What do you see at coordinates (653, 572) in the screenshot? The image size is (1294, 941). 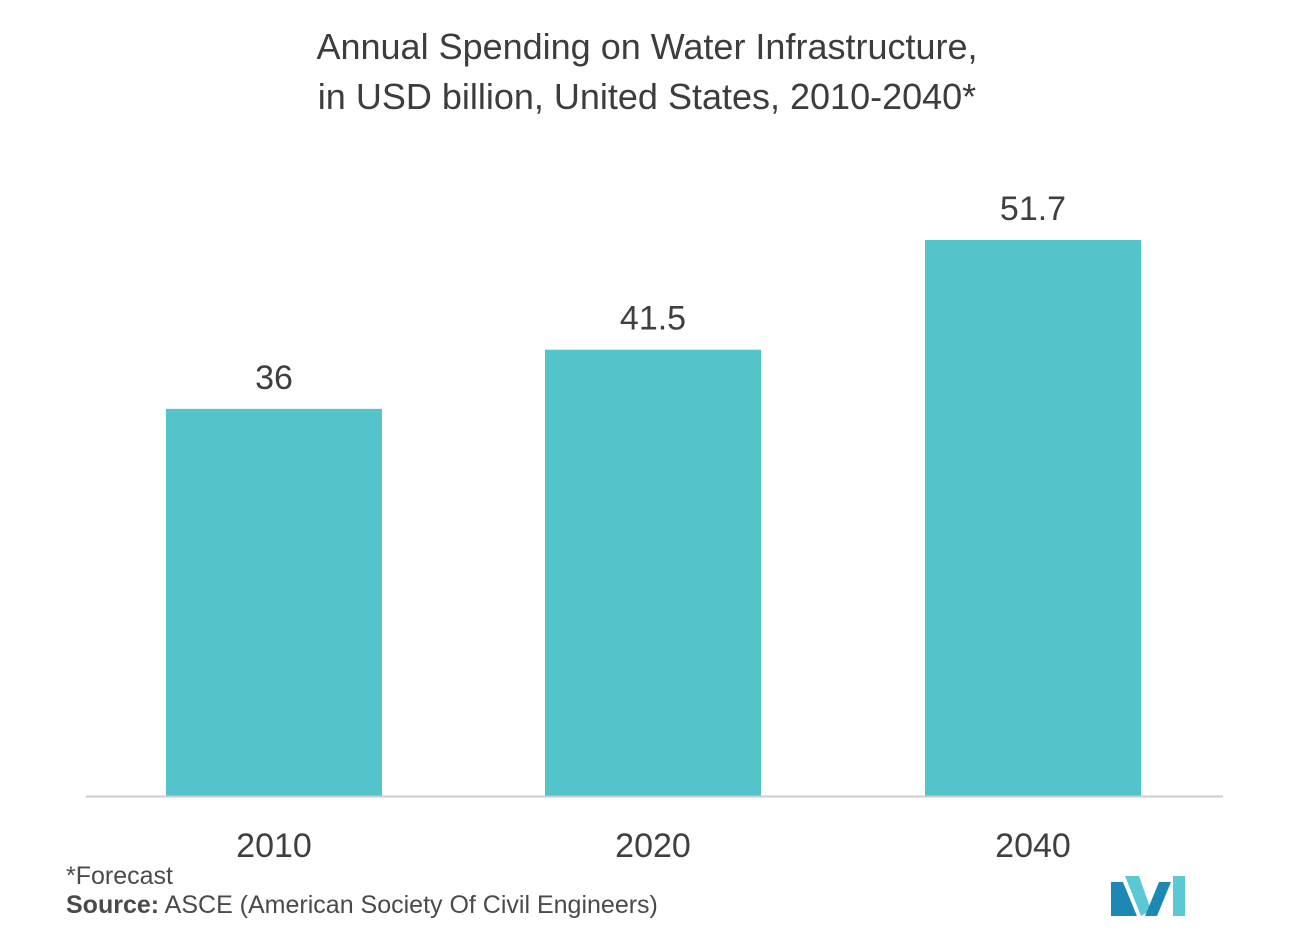 I see `bar-2020` at bounding box center [653, 572].